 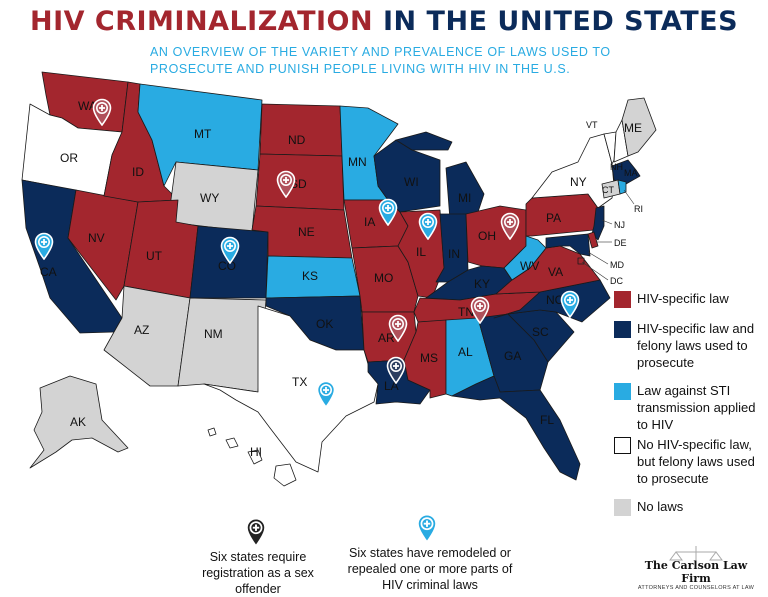 I want to click on state-NC, so click(x=552, y=301).